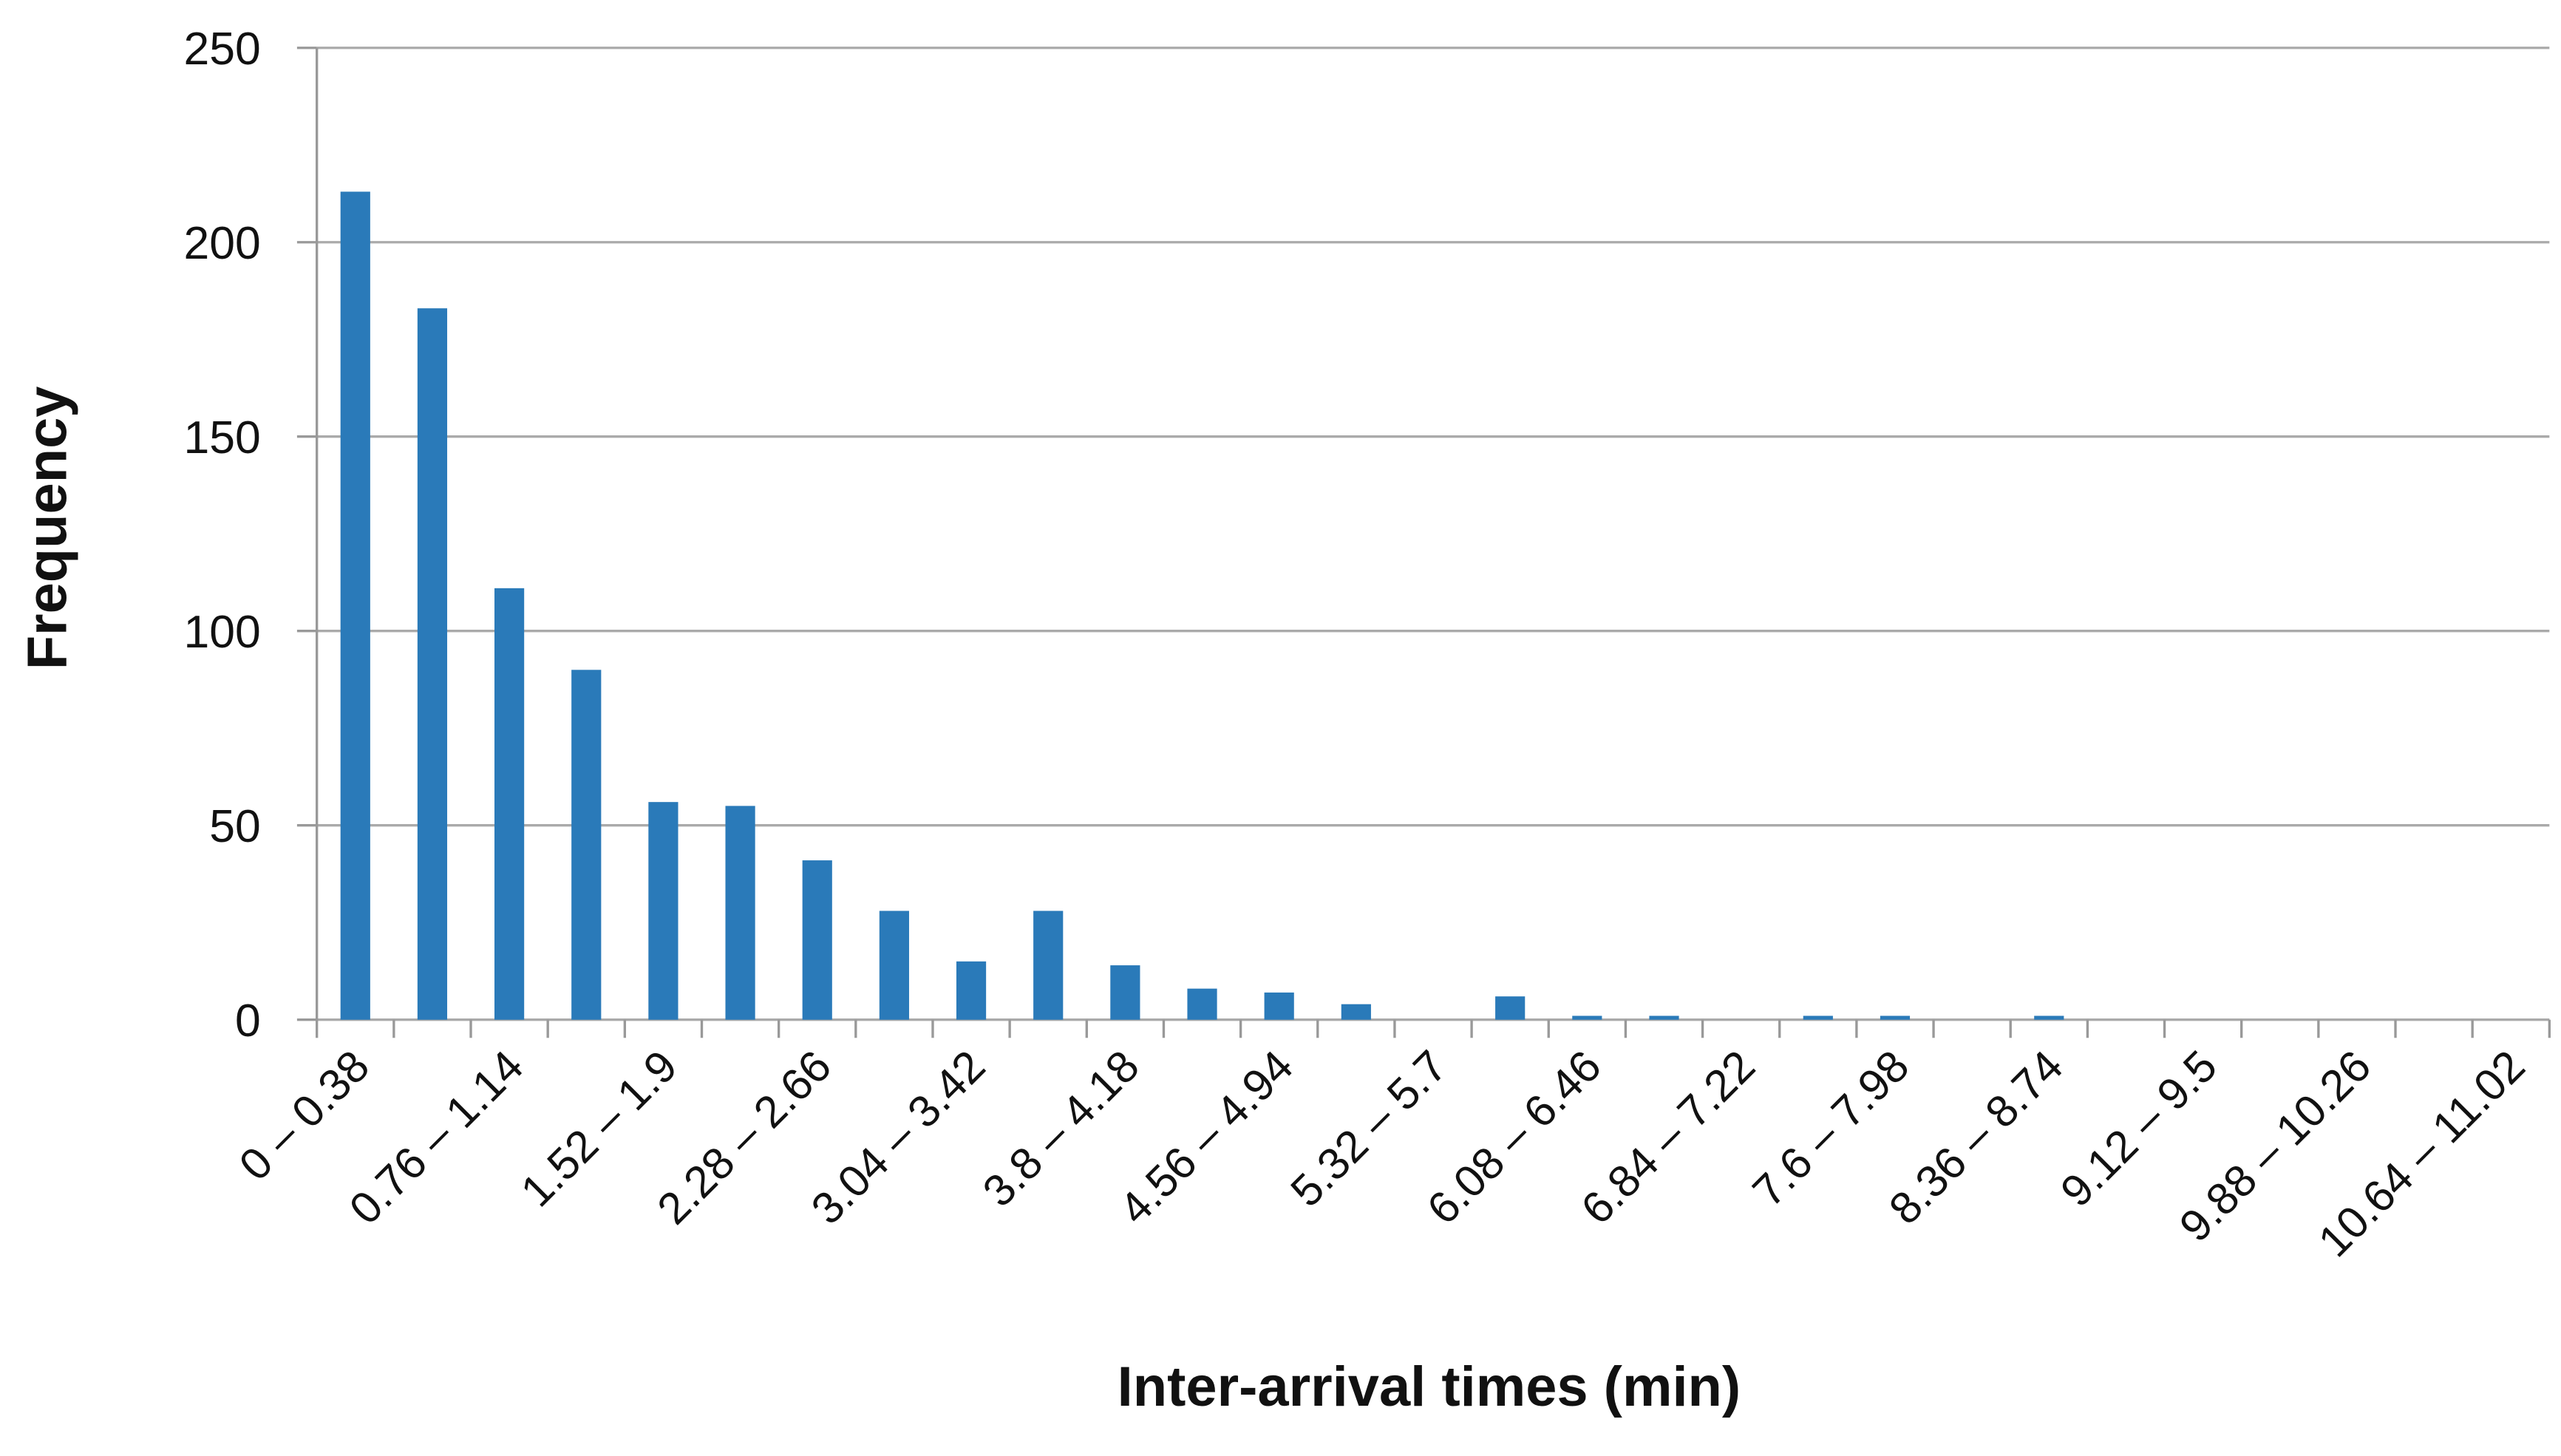  Describe the element at coordinates (235, 826) in the screenshot. I see `y-tick-label: 50` at that location.